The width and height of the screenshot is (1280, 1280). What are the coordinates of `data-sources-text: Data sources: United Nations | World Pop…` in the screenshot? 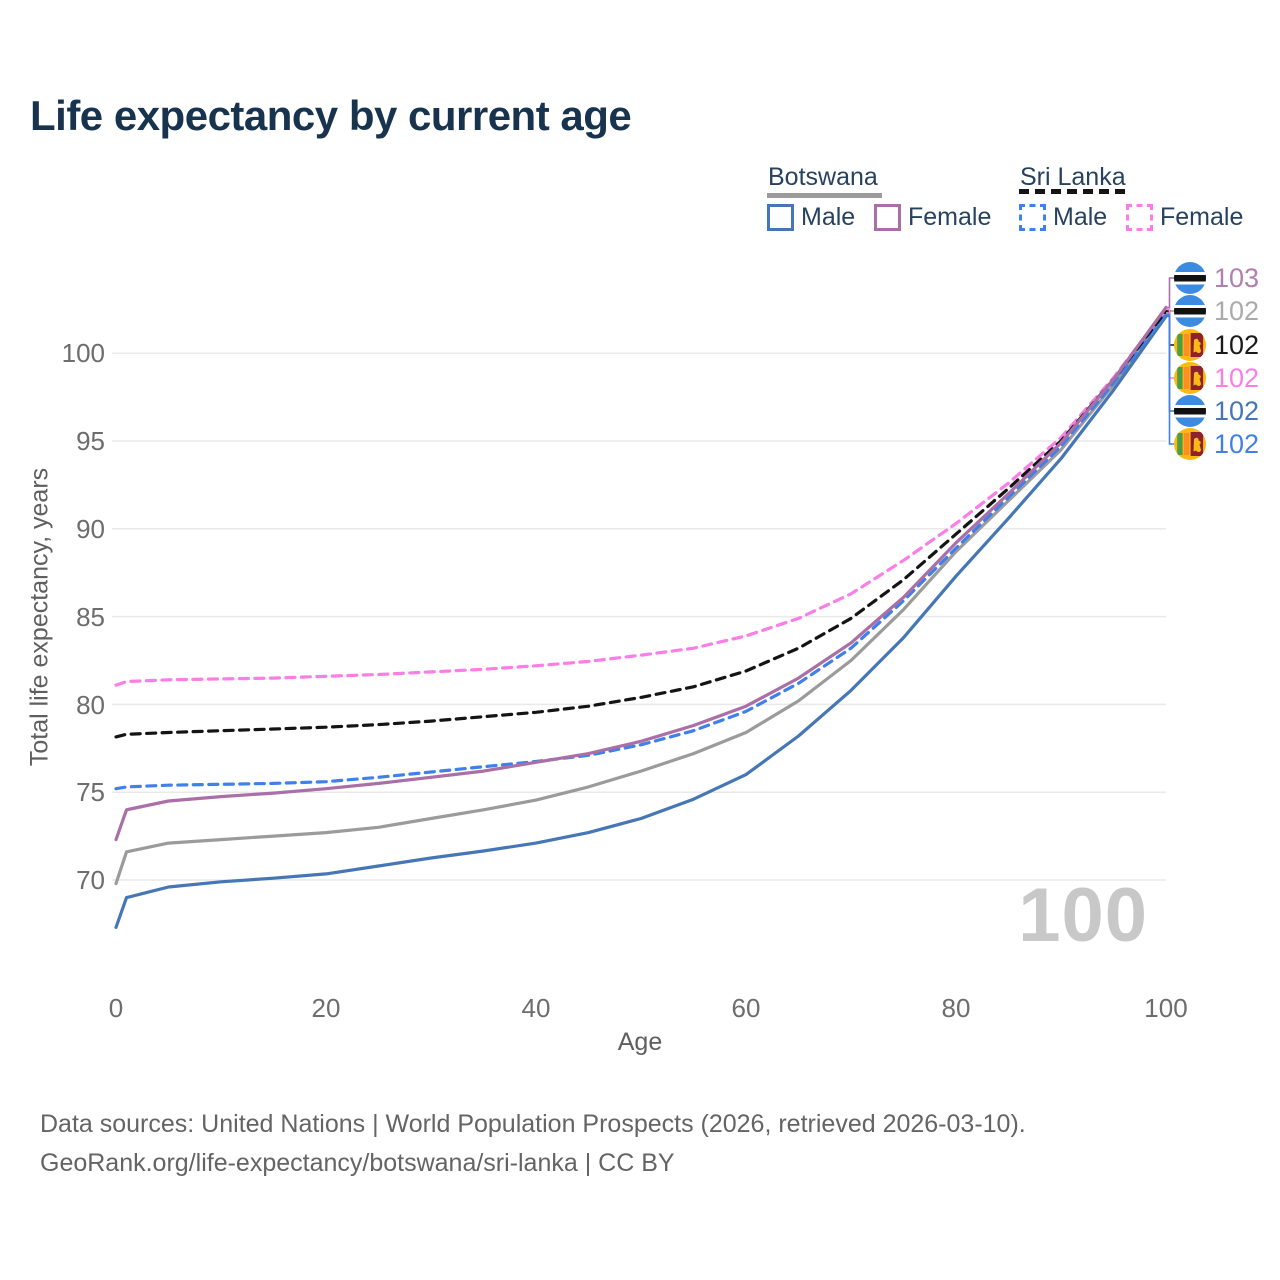 It's located at (533, 1124).